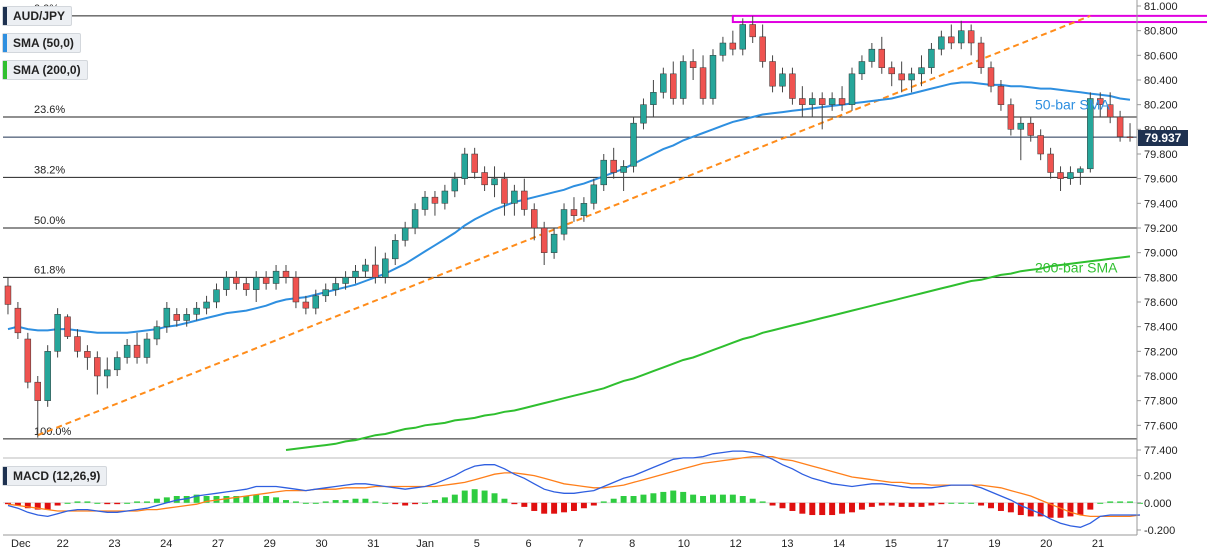 The width and height of the screenshot is (1207, 560). Describe the element at coordinates (37, 16) in the screenshot. I see `legend-symbol: AUD/JPY` at that location.